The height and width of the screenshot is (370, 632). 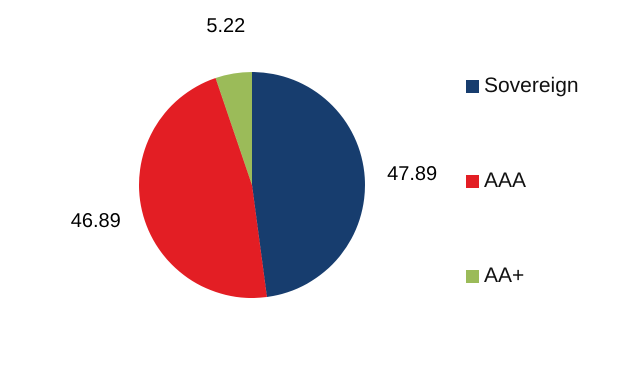 What do you see at coordinates (226, 26) in the screenshot?
I see `data-label: 5.22` at bounding box center [226, 26].